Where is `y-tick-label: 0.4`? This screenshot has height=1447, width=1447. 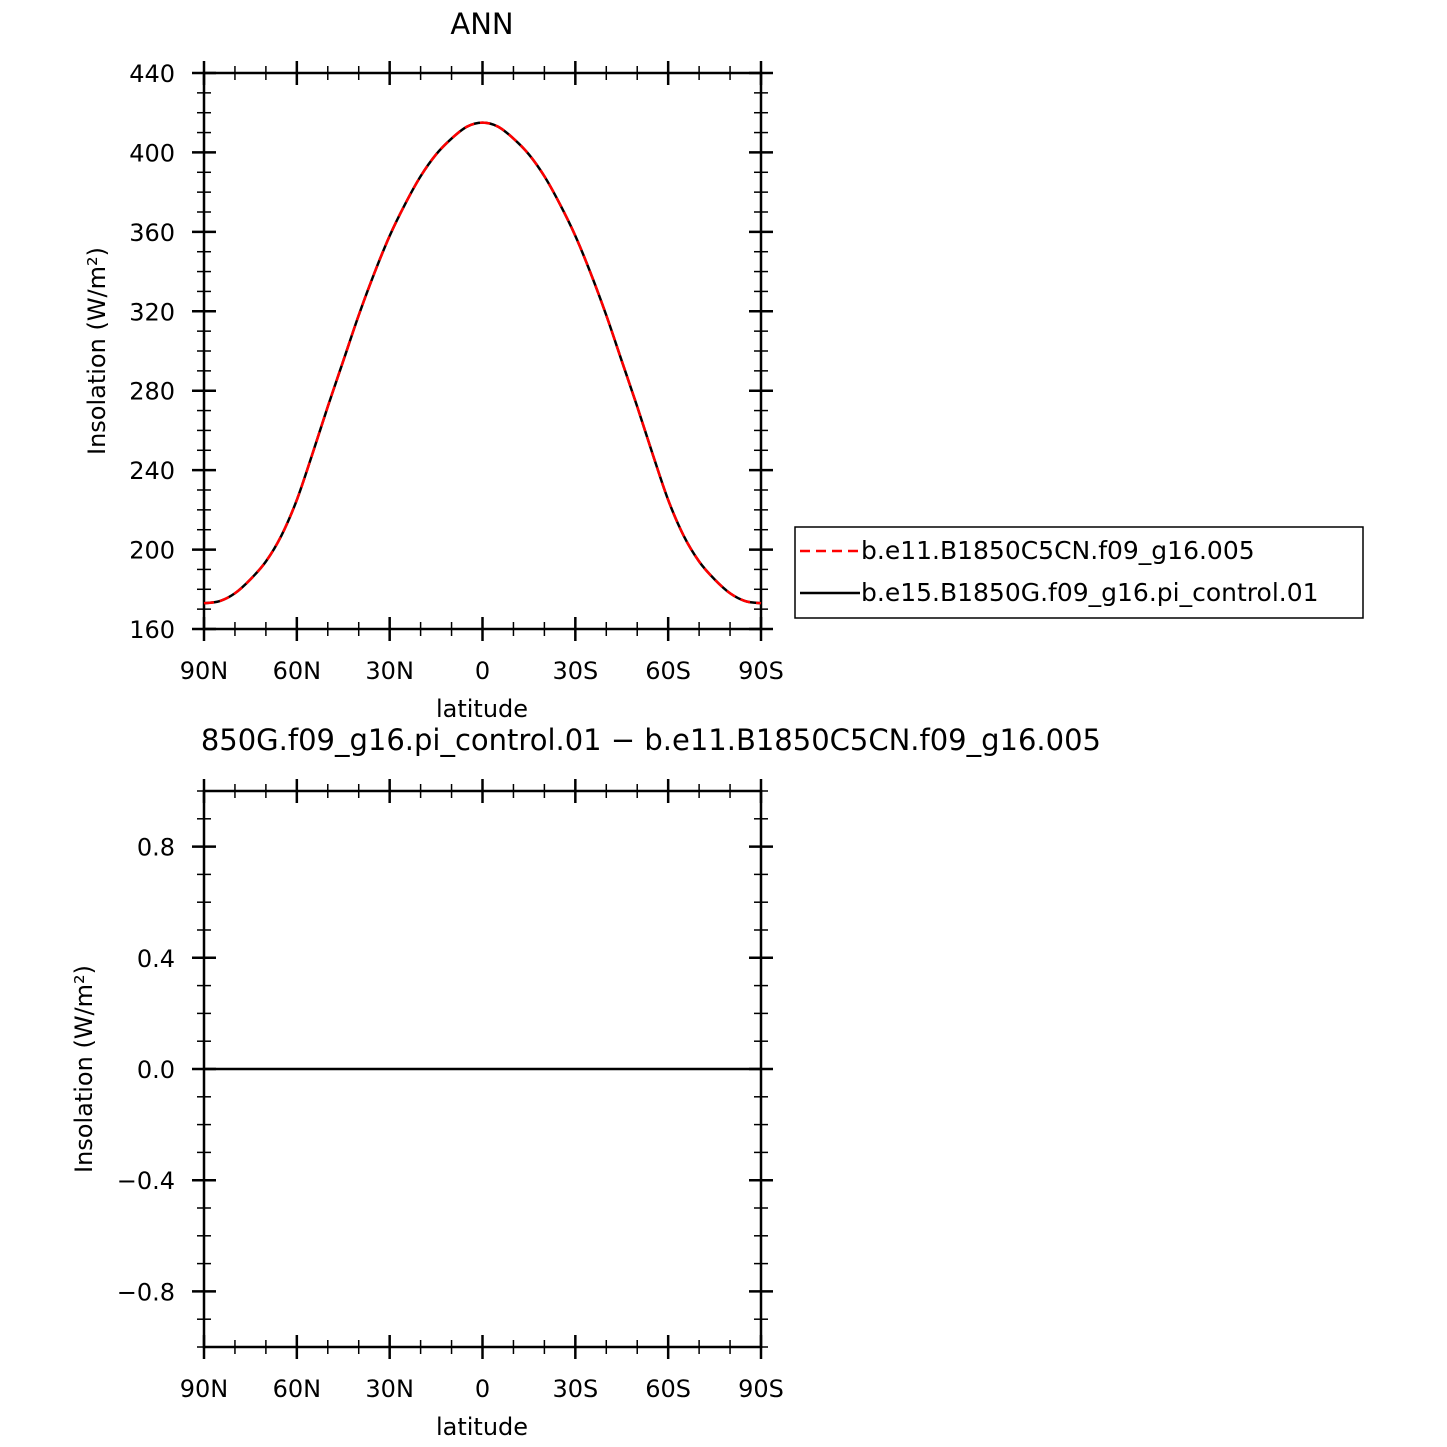 y-tick-label: 0.4 is located at coordinates (156, 959).